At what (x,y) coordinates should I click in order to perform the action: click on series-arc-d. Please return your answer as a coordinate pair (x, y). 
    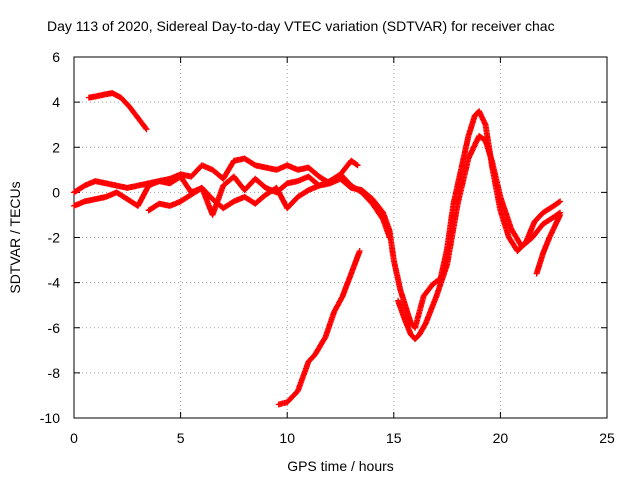
    Looking at the image, I should click on (269, 204).